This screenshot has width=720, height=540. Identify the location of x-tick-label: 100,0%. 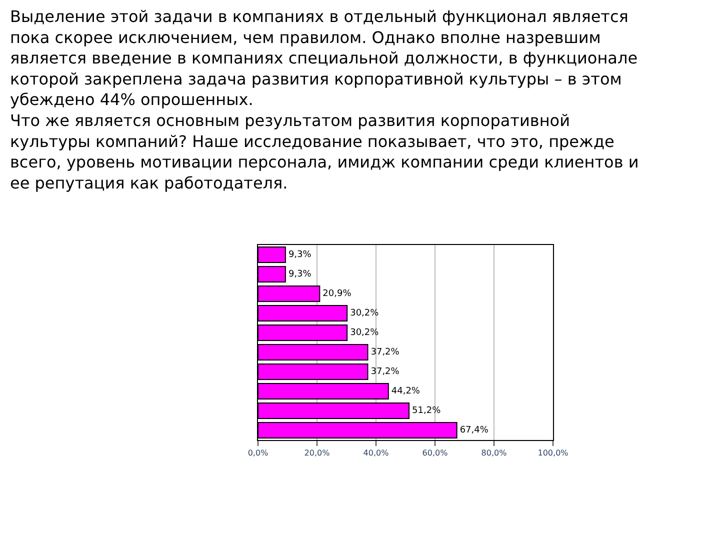
(553, 453).